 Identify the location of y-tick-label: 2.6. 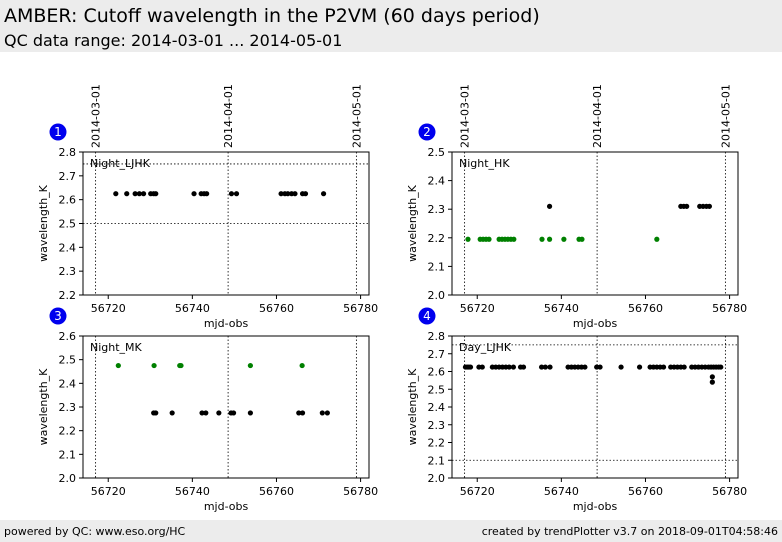
(68, 200).